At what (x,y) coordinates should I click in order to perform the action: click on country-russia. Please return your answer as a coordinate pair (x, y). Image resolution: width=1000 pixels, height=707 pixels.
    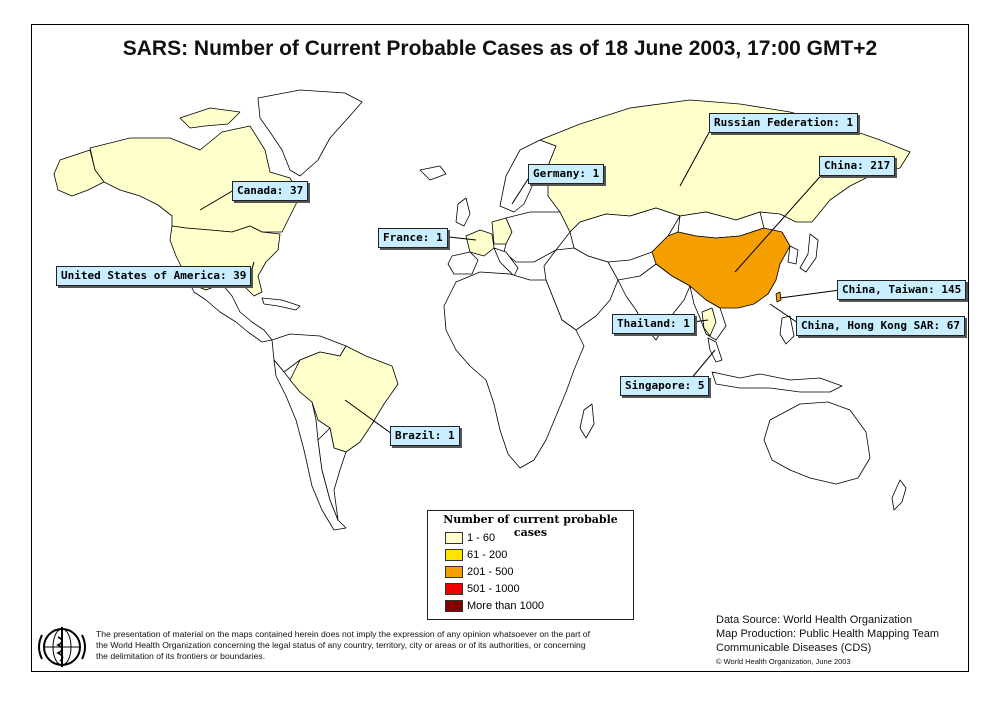
    Looking at the image, I should click on (725, 166).